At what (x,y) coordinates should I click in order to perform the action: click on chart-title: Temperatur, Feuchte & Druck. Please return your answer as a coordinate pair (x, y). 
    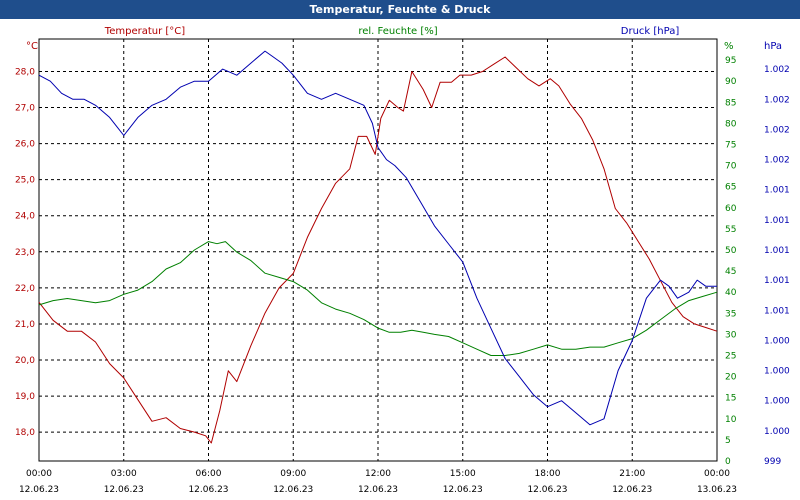
    Looking at the image, I should click on (400, 9).